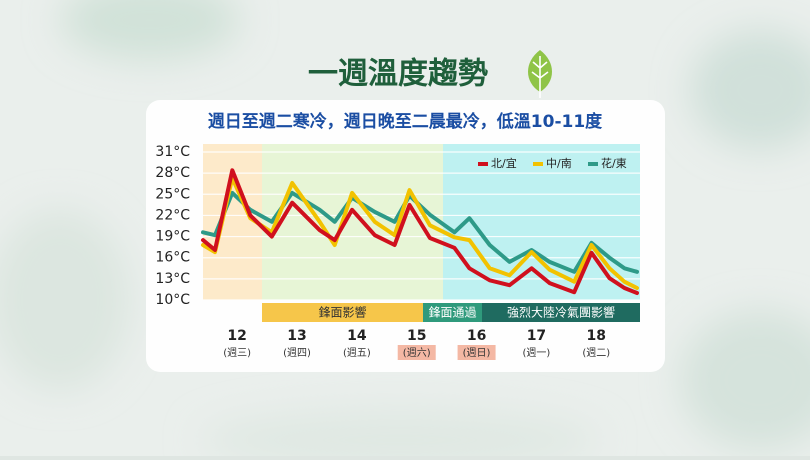  I want to click on x-tick-label: 18, so click(596, 336).